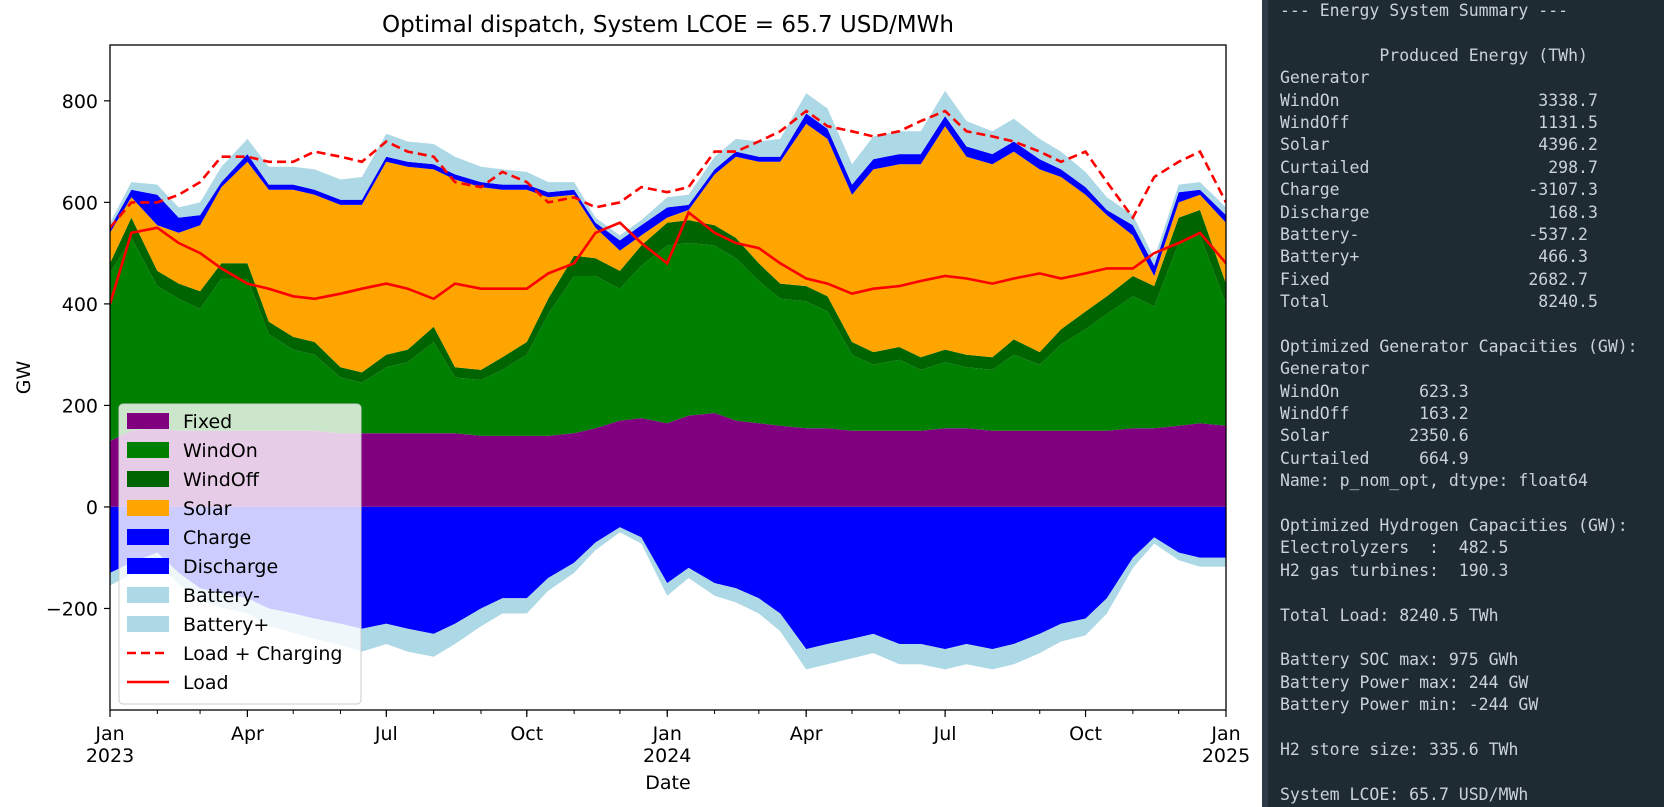  Describe the element at coordinates (1374, 414) in the screenshot. I see `terminal-line: WindOff 163.2` at that location.